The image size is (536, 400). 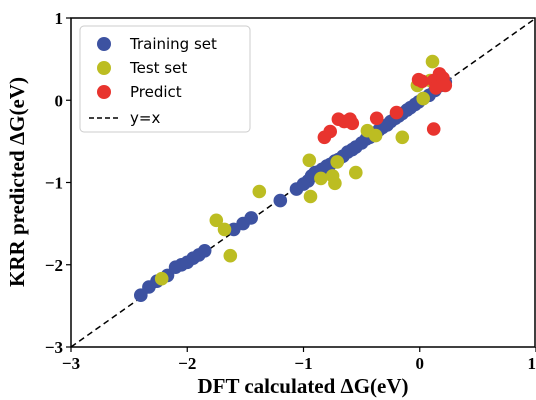 I want to click on x-tick-label: 1, so click(x=532, y=363).